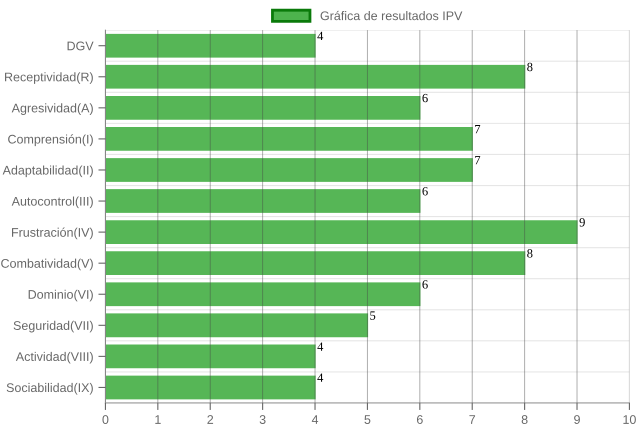 The height and width of the screenshot is (431, 639). What do you see at coordinates (263, 419) in the screenshot?
I see `x-tick-label: 3` at bounding box center [263, 419].